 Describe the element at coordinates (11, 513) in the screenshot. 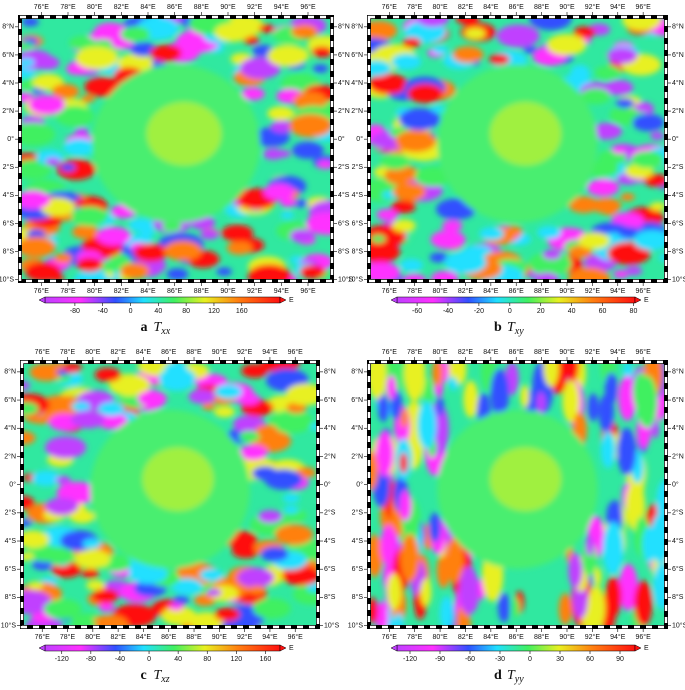

I see `lat-label: 2°S` at that location.